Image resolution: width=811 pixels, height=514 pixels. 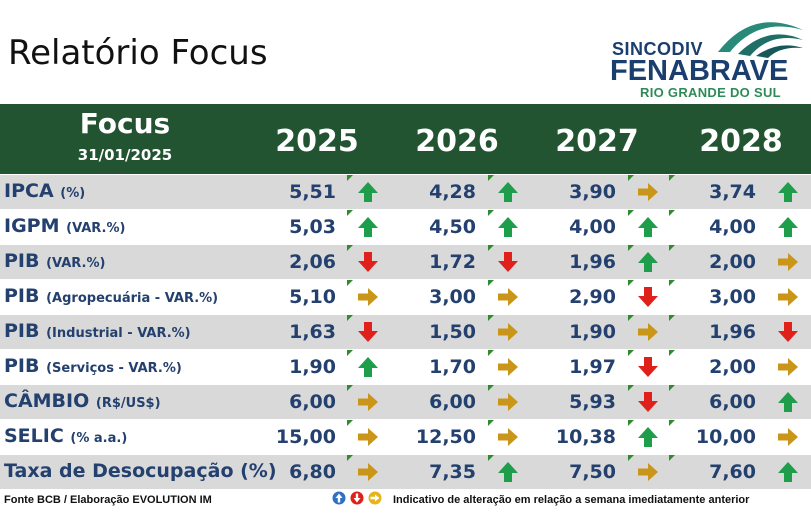 I want to click on table-row: PIB (VAR.%) 2,06 1,72 1,96 2,00, so click(x=405, y=261).